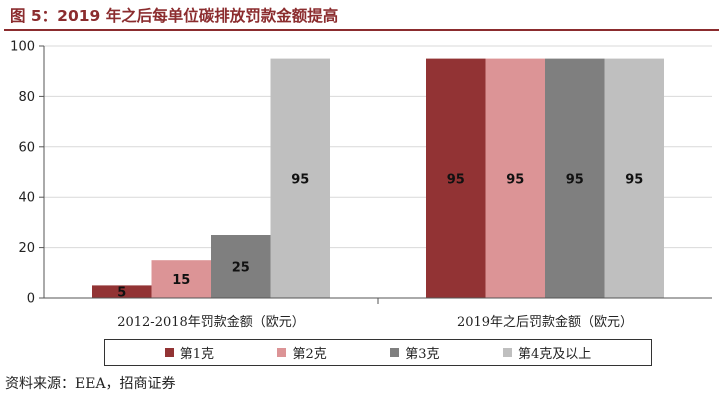 This screenshot has width=723, height=400. I want to click on legend-item: 第1克, so click(189, 352).